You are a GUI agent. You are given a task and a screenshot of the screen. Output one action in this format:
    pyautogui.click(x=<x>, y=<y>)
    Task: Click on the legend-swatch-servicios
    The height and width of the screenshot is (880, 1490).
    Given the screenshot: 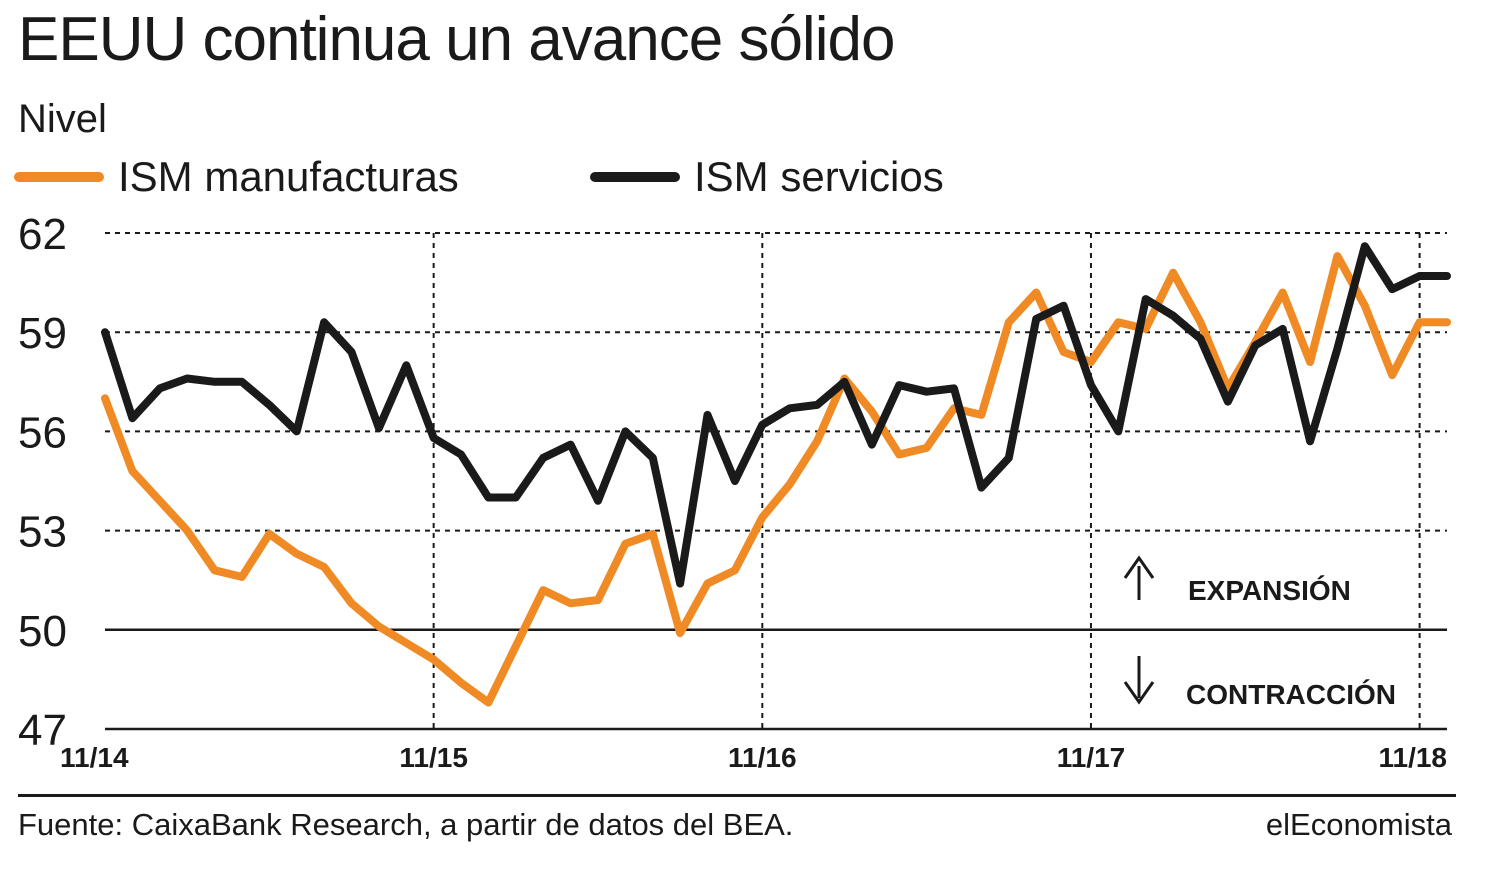 What is the action you would take?
    pyautogui.click(x=635, y=177)
    